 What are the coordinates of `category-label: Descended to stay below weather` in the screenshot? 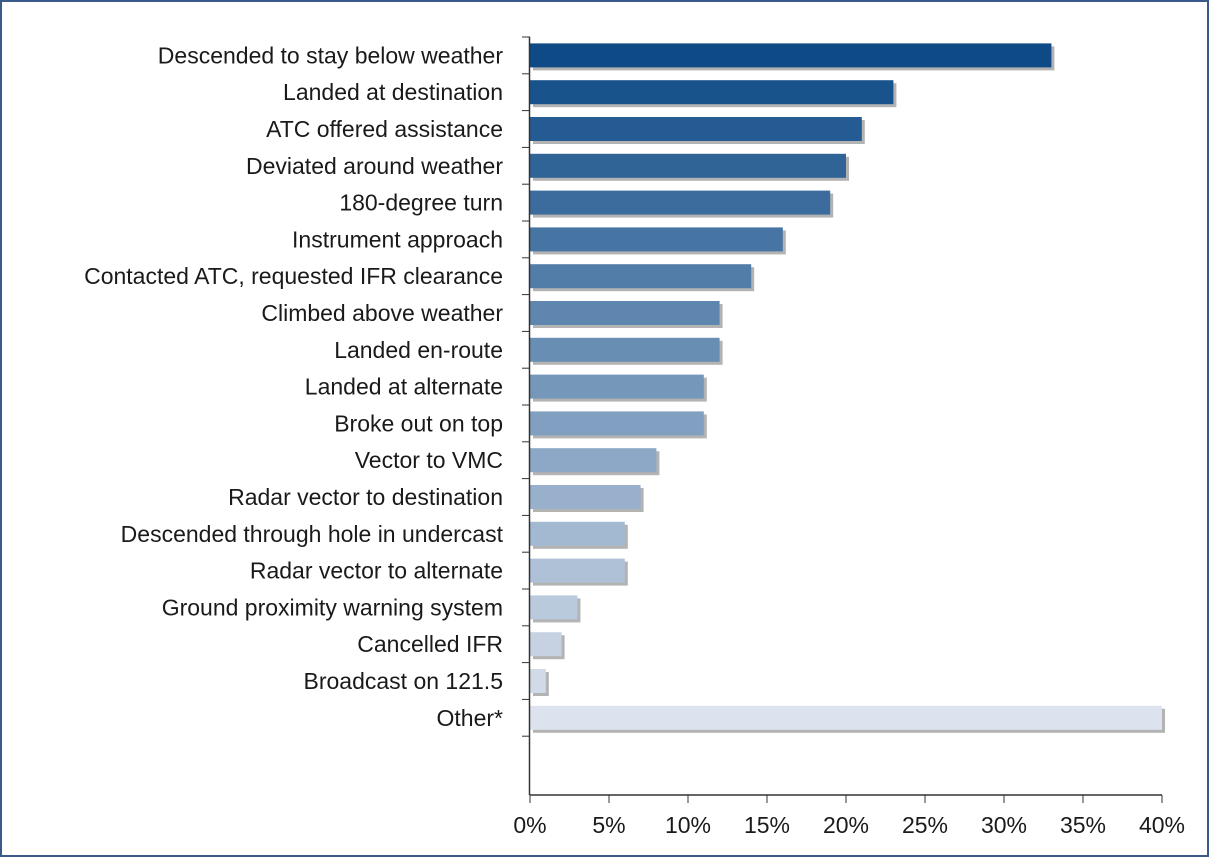 It's located at (331, 55).